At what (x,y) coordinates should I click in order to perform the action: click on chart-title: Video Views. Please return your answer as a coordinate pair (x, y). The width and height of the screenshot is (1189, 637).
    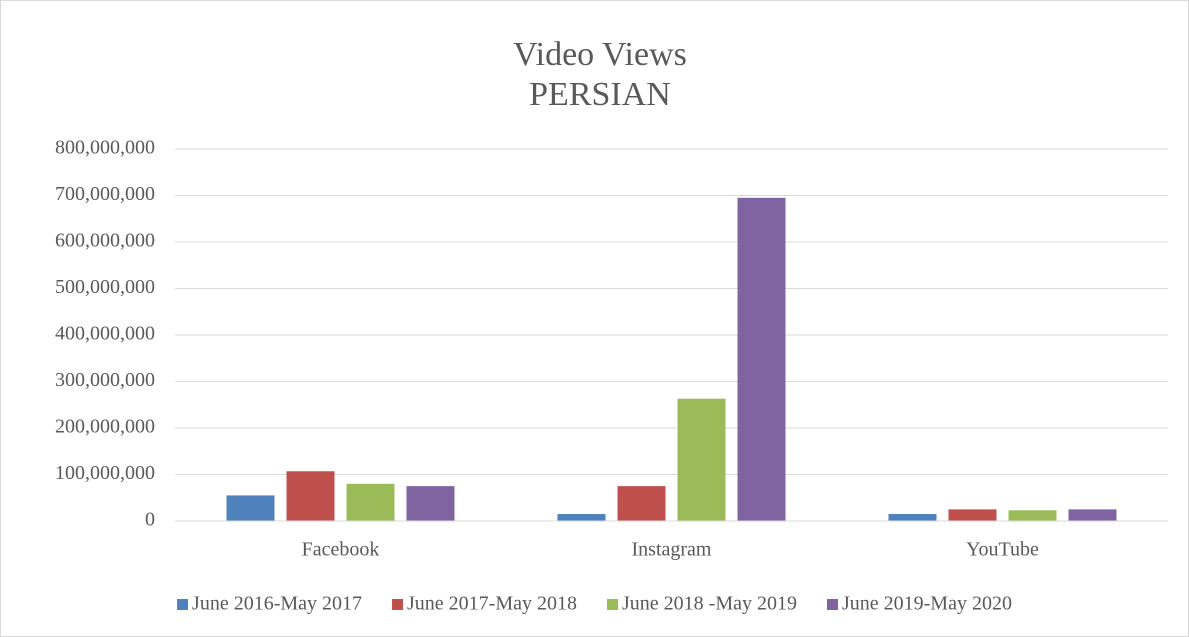
    Looking at the image, I should click on (600, 54).